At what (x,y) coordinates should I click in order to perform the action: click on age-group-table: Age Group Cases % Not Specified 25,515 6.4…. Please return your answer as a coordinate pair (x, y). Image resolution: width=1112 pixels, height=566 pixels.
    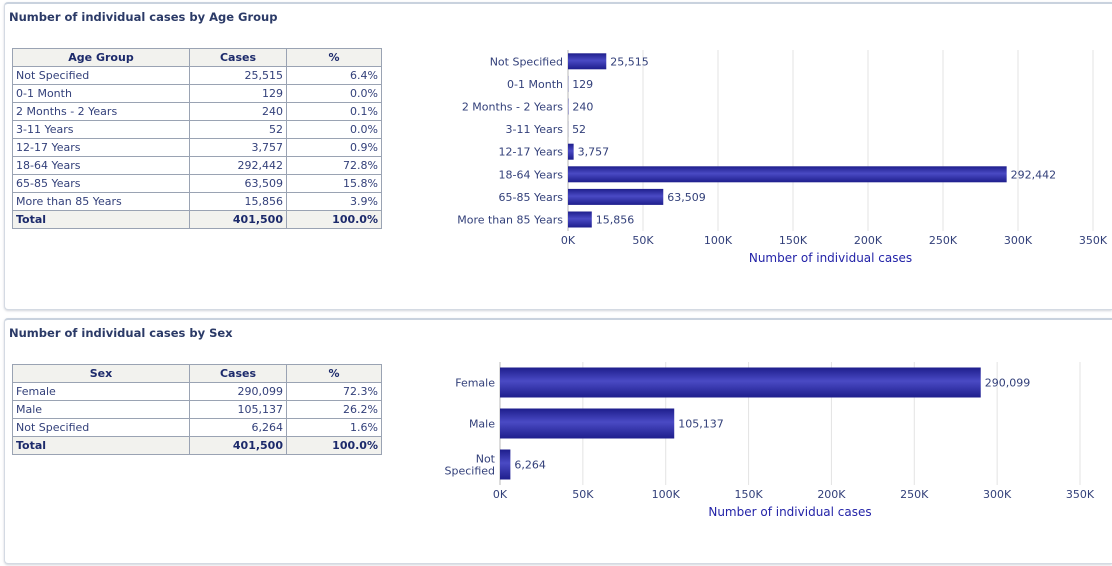
    Looking at the image, I should click on (197, 138).